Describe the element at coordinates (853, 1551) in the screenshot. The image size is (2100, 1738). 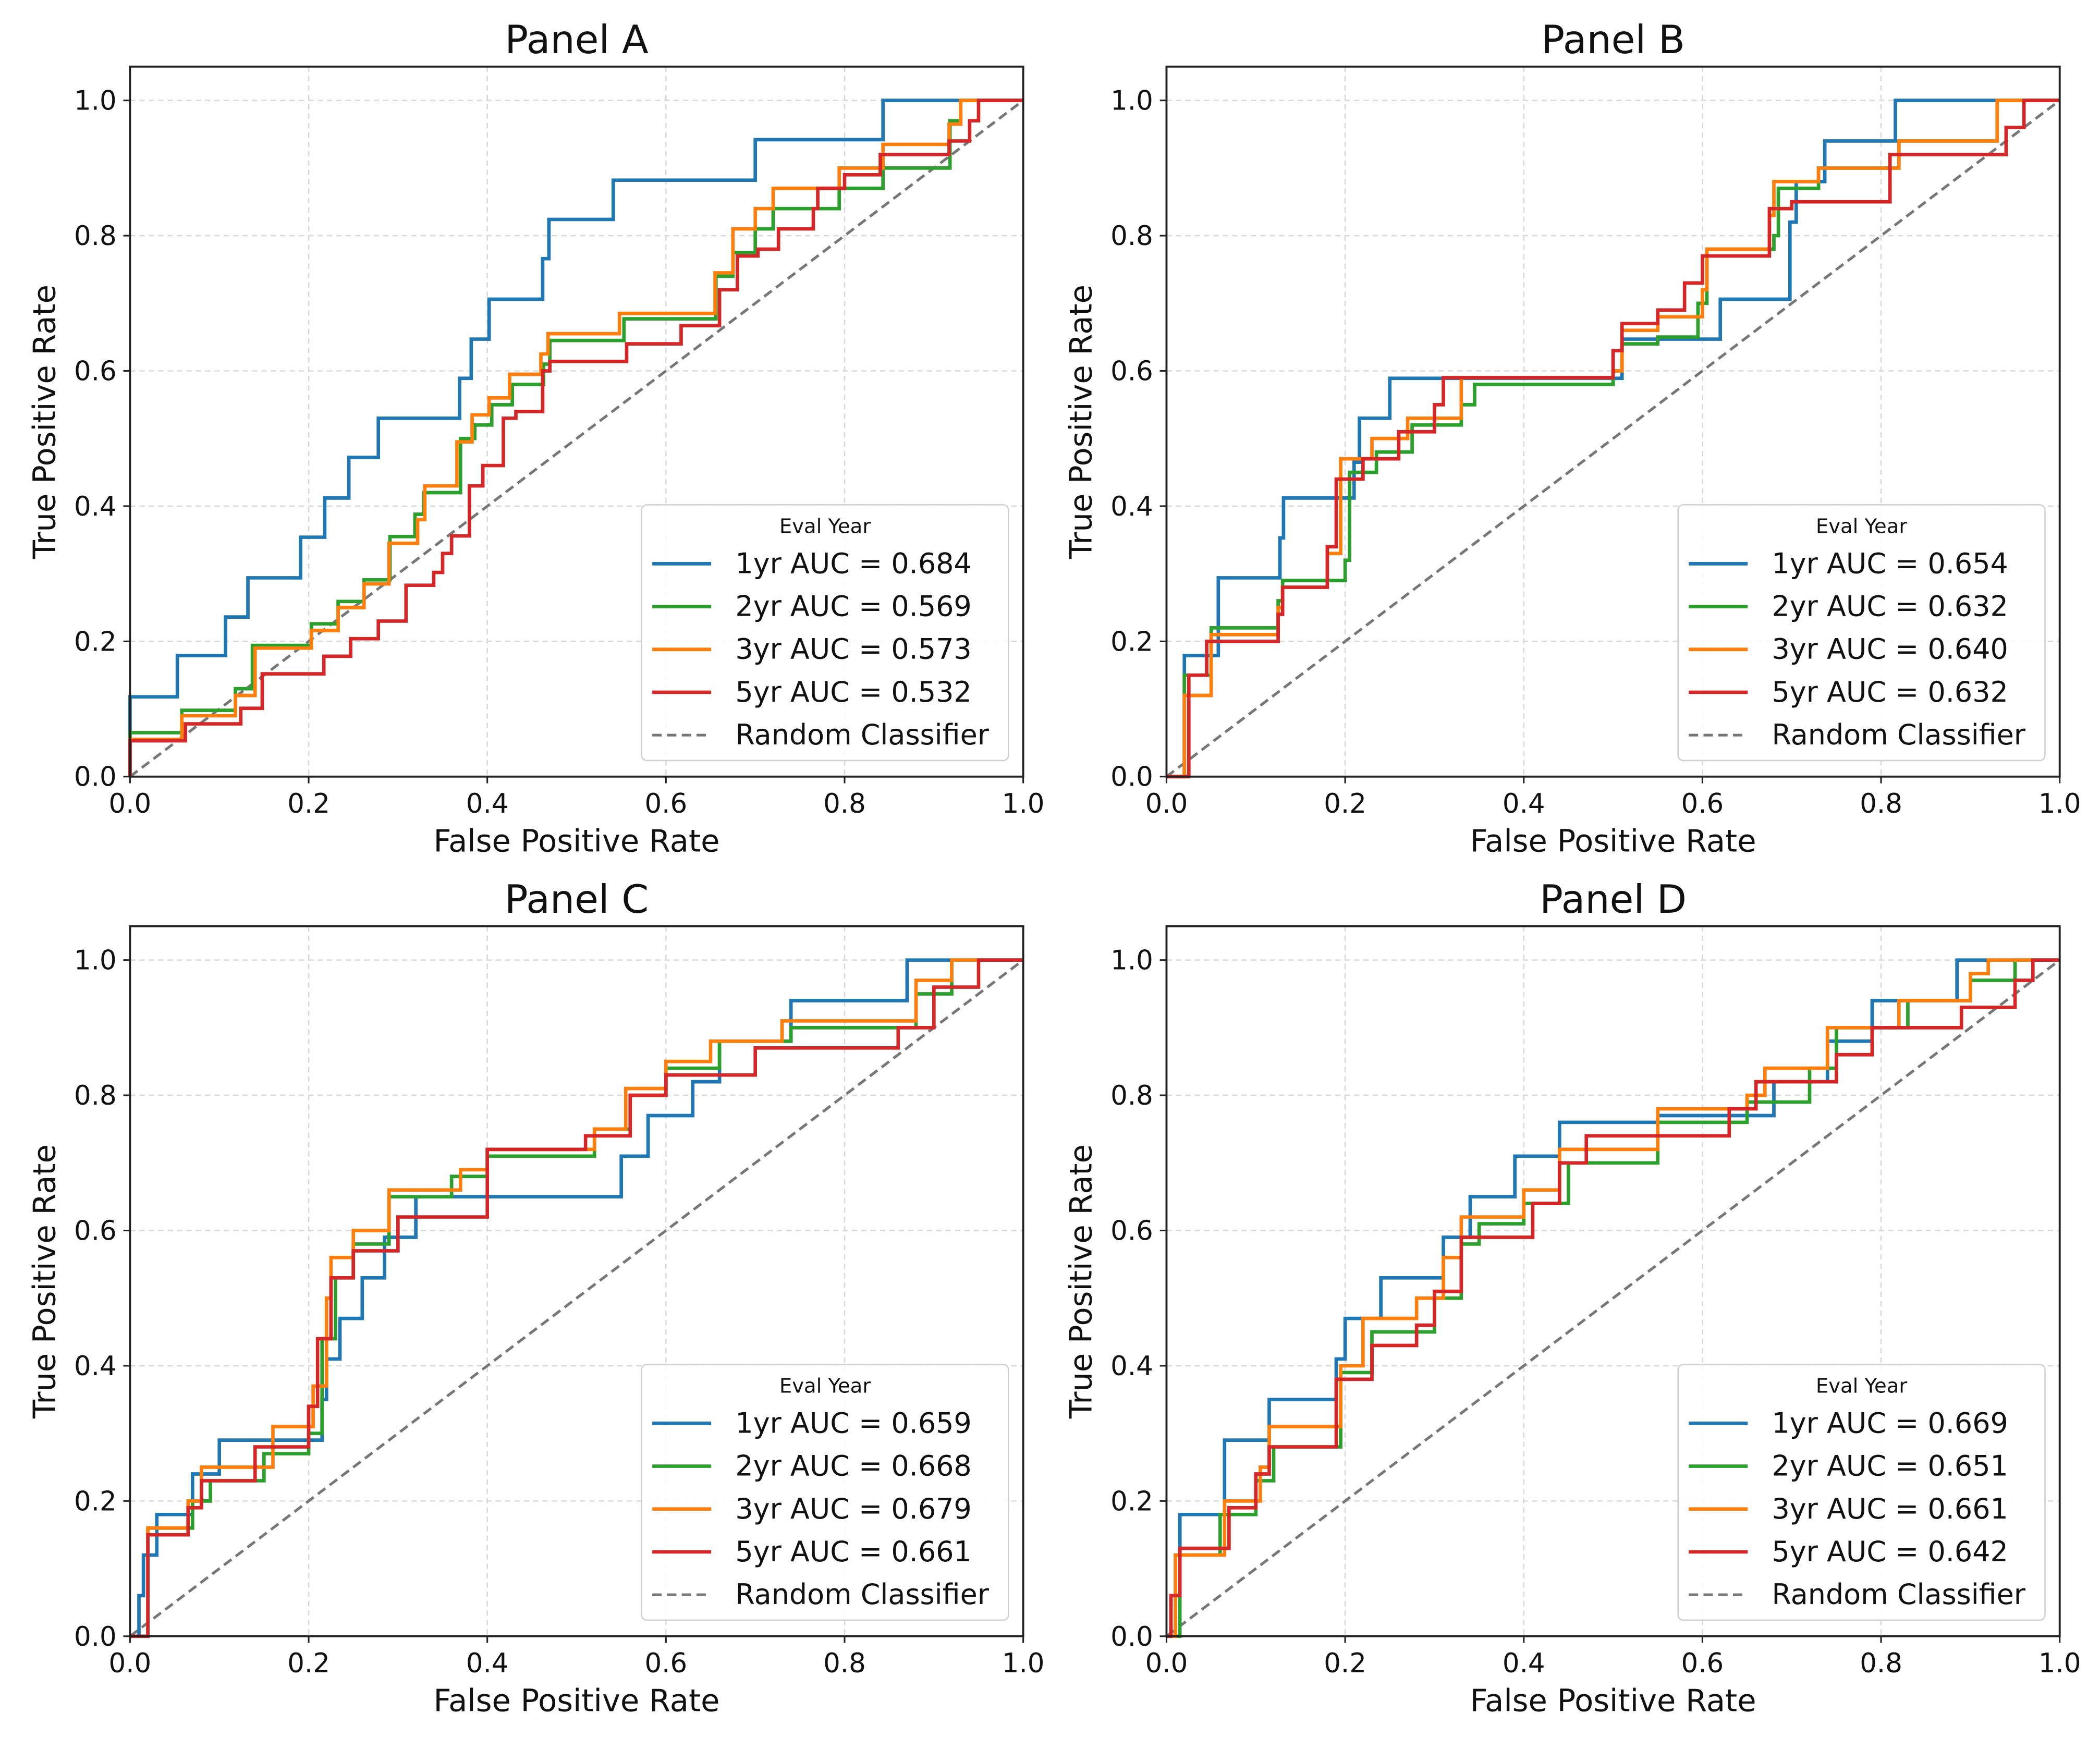
I see `legend-entry: 5yr AUC = 0.661` at that location.